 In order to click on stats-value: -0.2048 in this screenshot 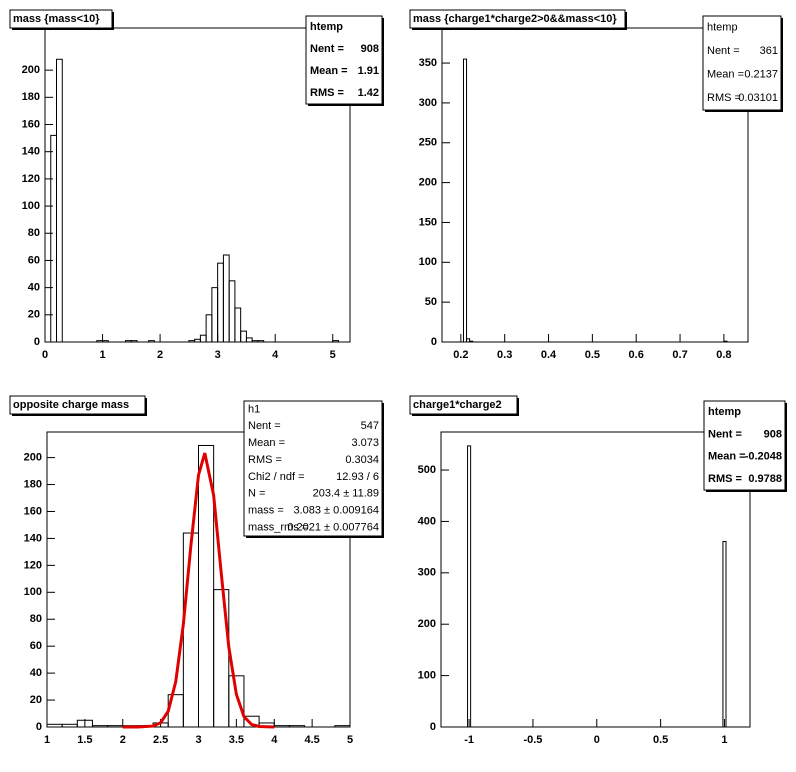, I will do `click(763, 457)`.